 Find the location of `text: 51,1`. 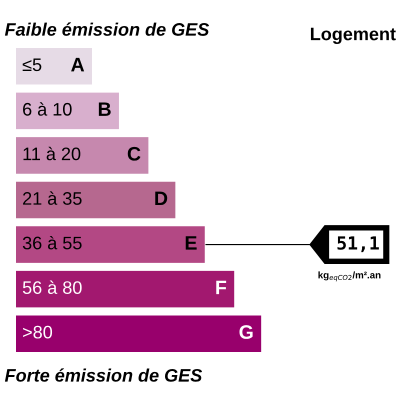

text: 51,1 is located at coordinates (358, 244).